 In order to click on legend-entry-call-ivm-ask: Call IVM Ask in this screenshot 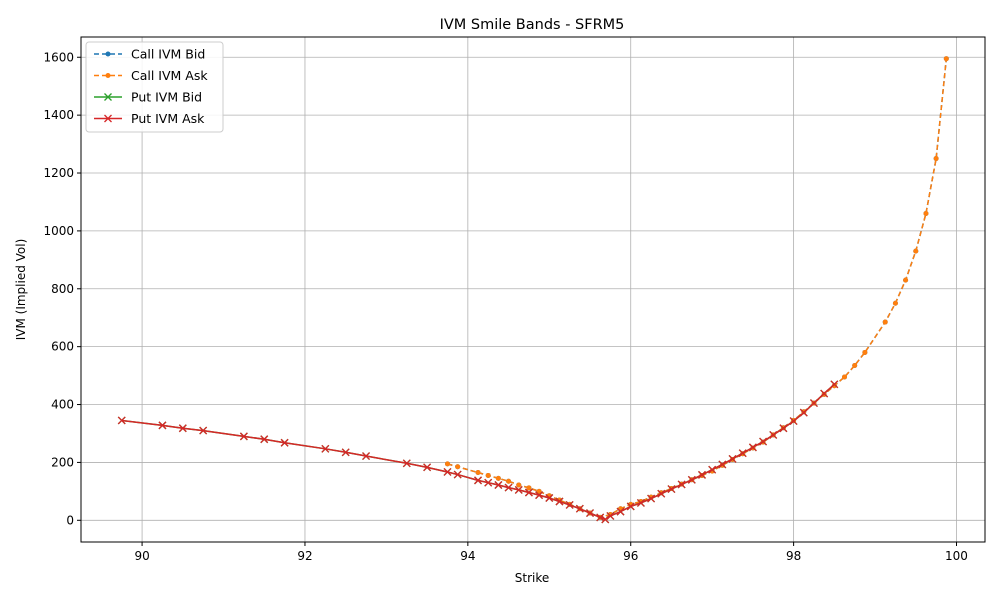, I will do `click(151, 75)`.